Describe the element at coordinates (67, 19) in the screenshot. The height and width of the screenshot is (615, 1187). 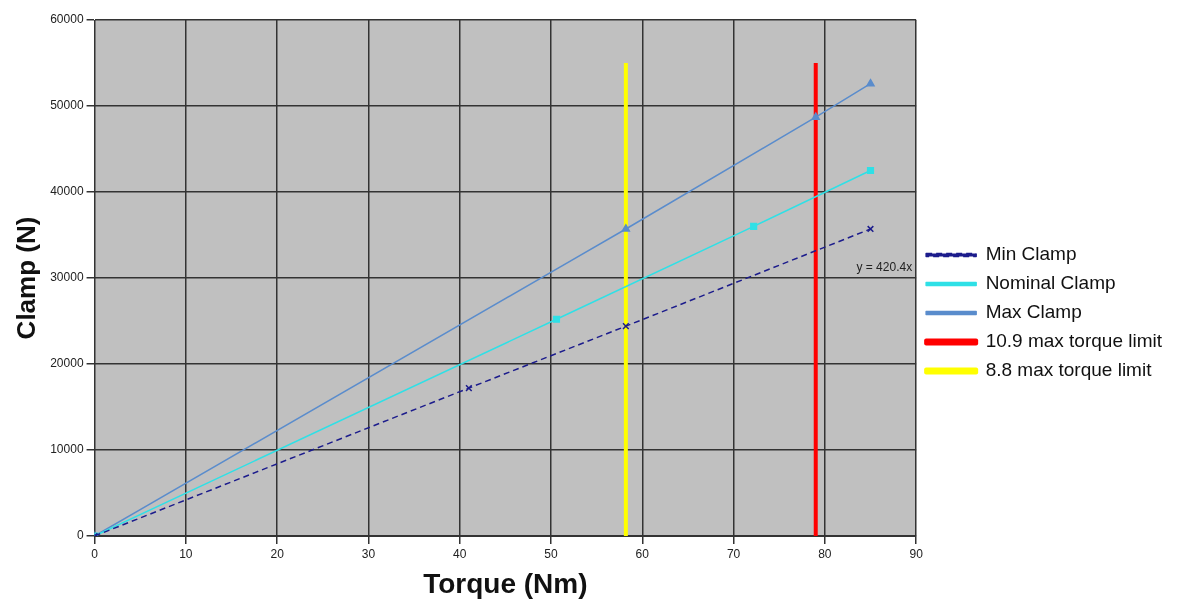
I see `y-tick-label: 60000` at that location.